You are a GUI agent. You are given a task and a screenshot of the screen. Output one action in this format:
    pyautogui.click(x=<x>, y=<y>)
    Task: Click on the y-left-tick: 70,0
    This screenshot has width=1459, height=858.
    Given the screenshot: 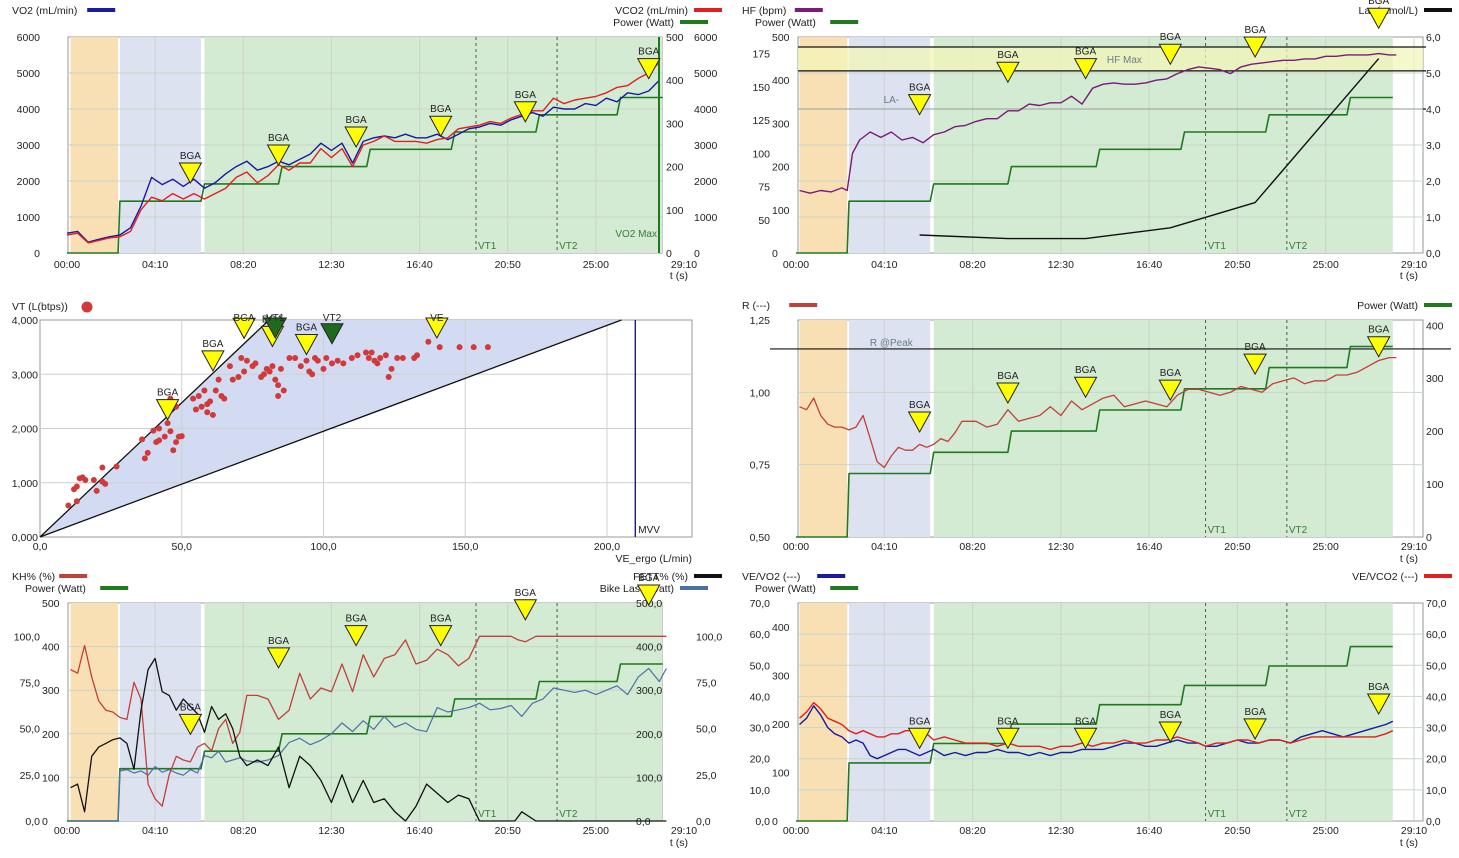 What is the action you would take?
    pyautogui.click(x=760, y=604)
    